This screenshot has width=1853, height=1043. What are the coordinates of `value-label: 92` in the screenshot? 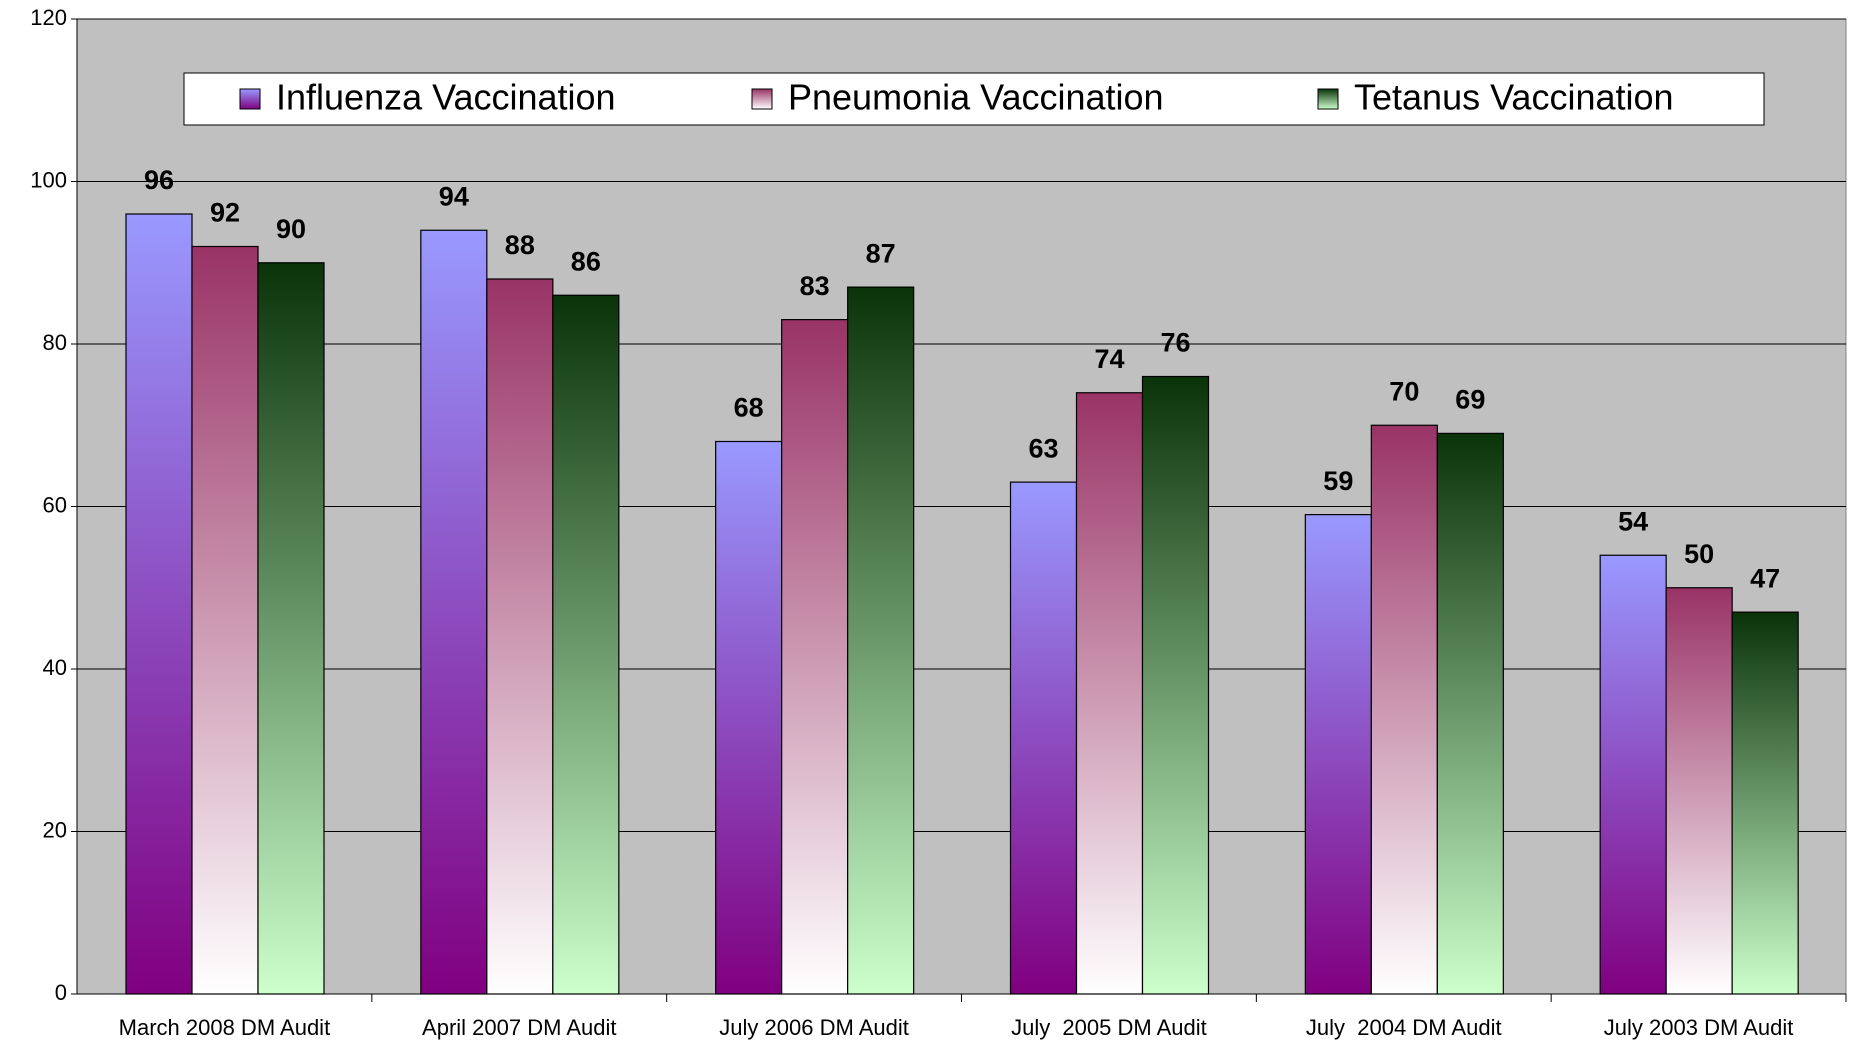 It's located at (225, 213).